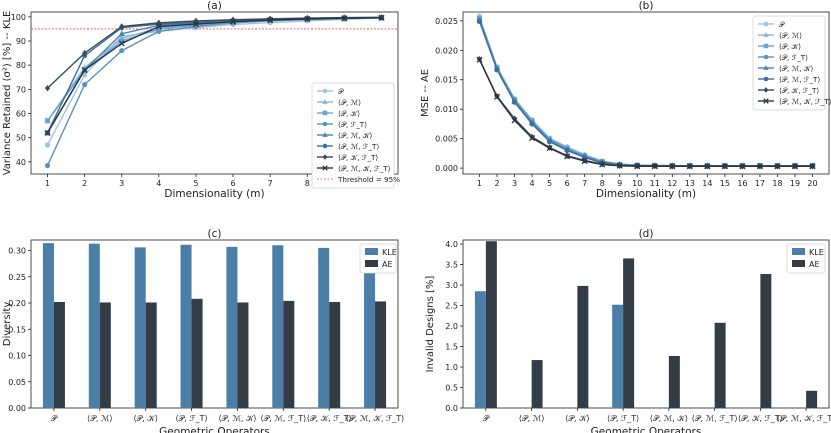  What do you see at coordinates (725, 183) in the screenshot?
I see `x-tick-label: 15` at bounding box center [725, 183].